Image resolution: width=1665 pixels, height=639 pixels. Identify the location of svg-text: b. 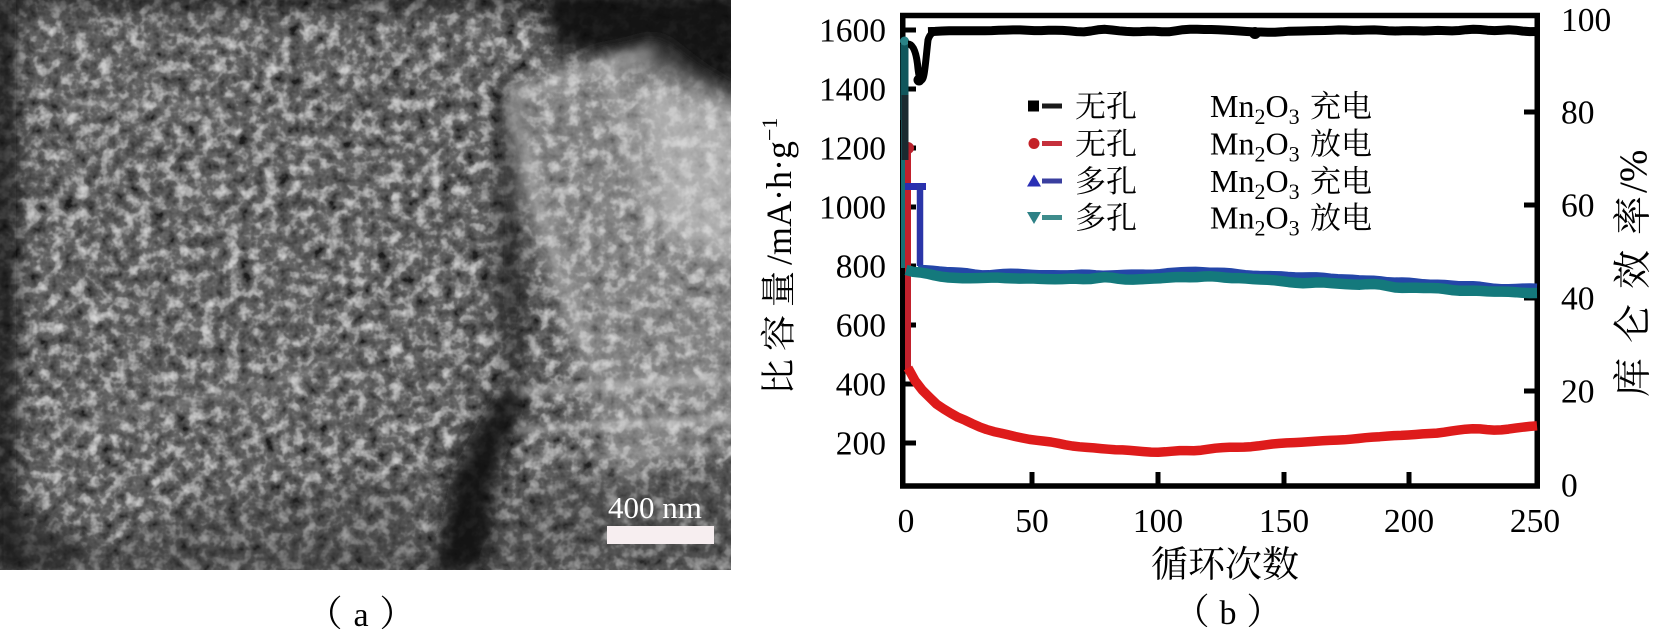
(1228, 613).